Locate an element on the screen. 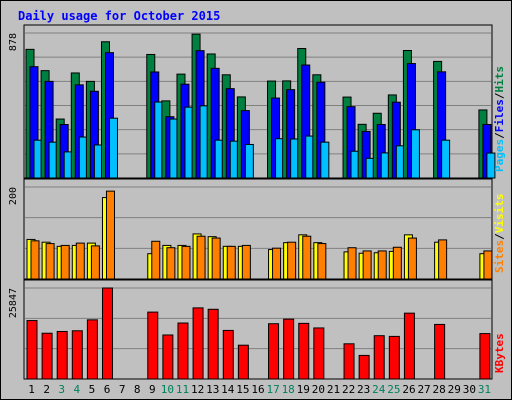 This screenshot has width=512, height=400. day-label-27: 27 is located at coordinates (423, 389).